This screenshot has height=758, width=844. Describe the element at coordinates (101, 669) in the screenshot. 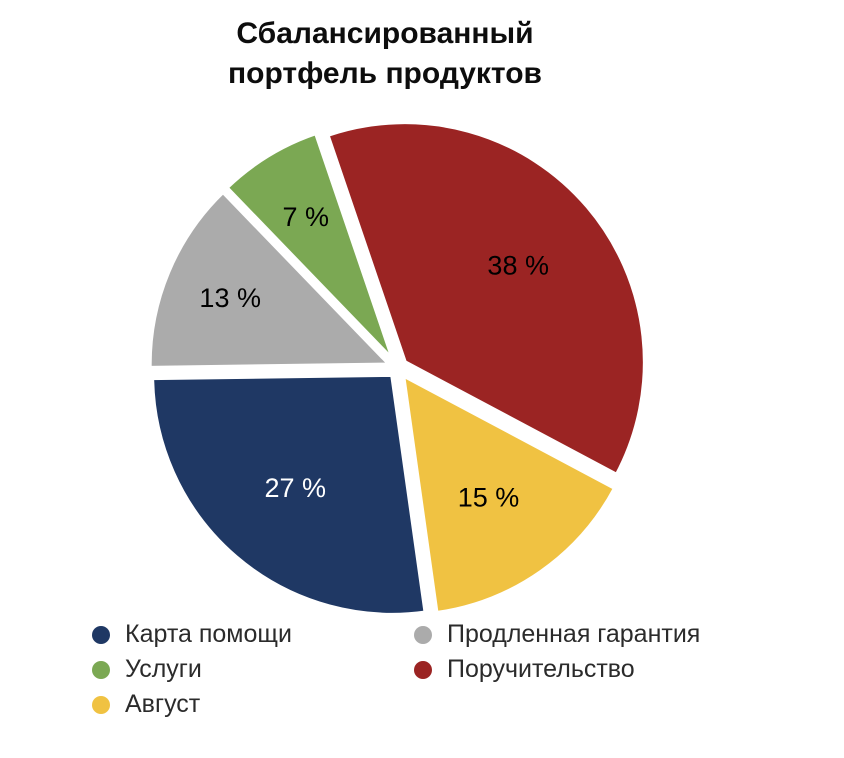

I see `legend-dot-uslugi` at that location.